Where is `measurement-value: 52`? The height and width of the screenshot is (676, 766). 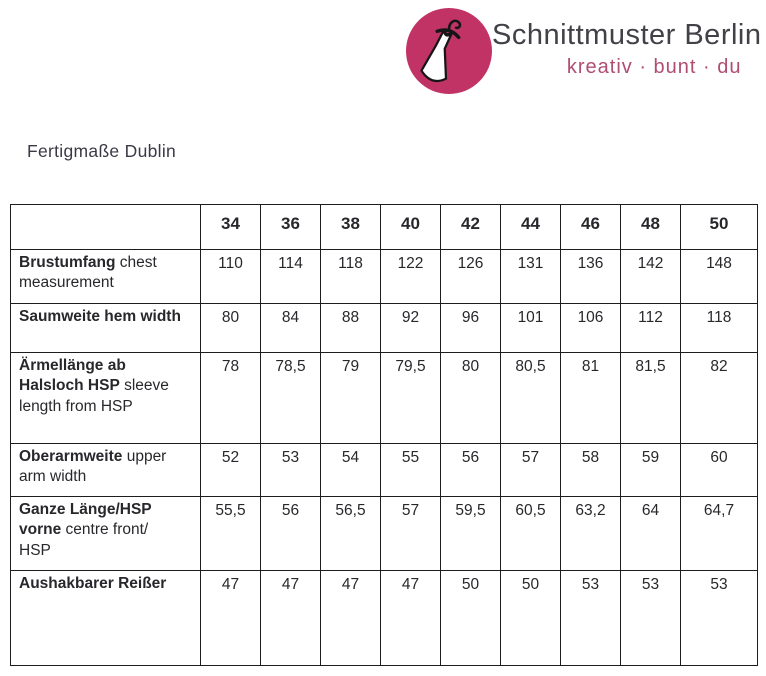
measurement-value: 52 is located at coordinates (230, 470).